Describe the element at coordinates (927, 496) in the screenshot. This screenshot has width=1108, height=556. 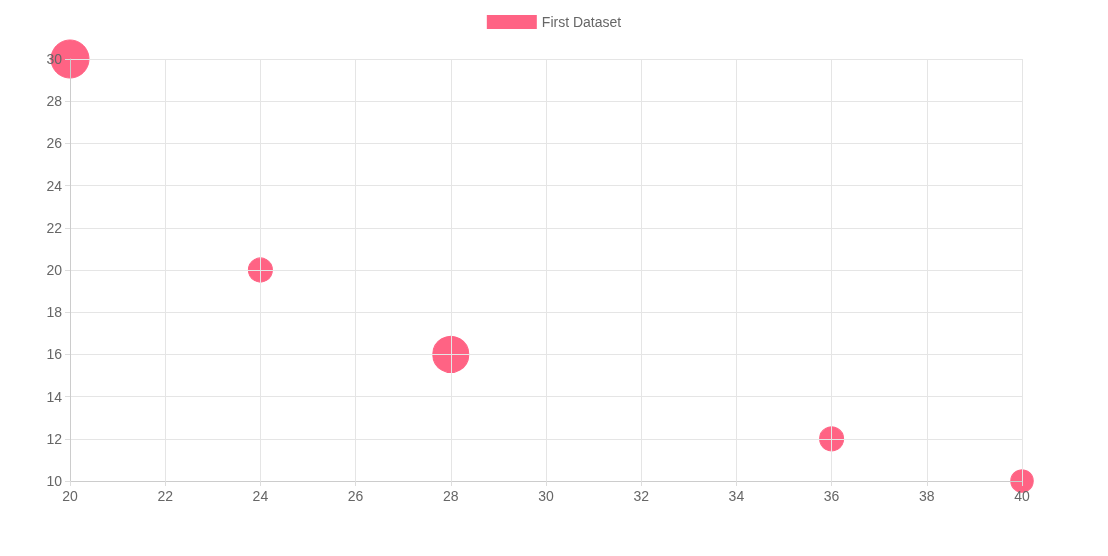
I see `x-tick-label: 38` at that location.